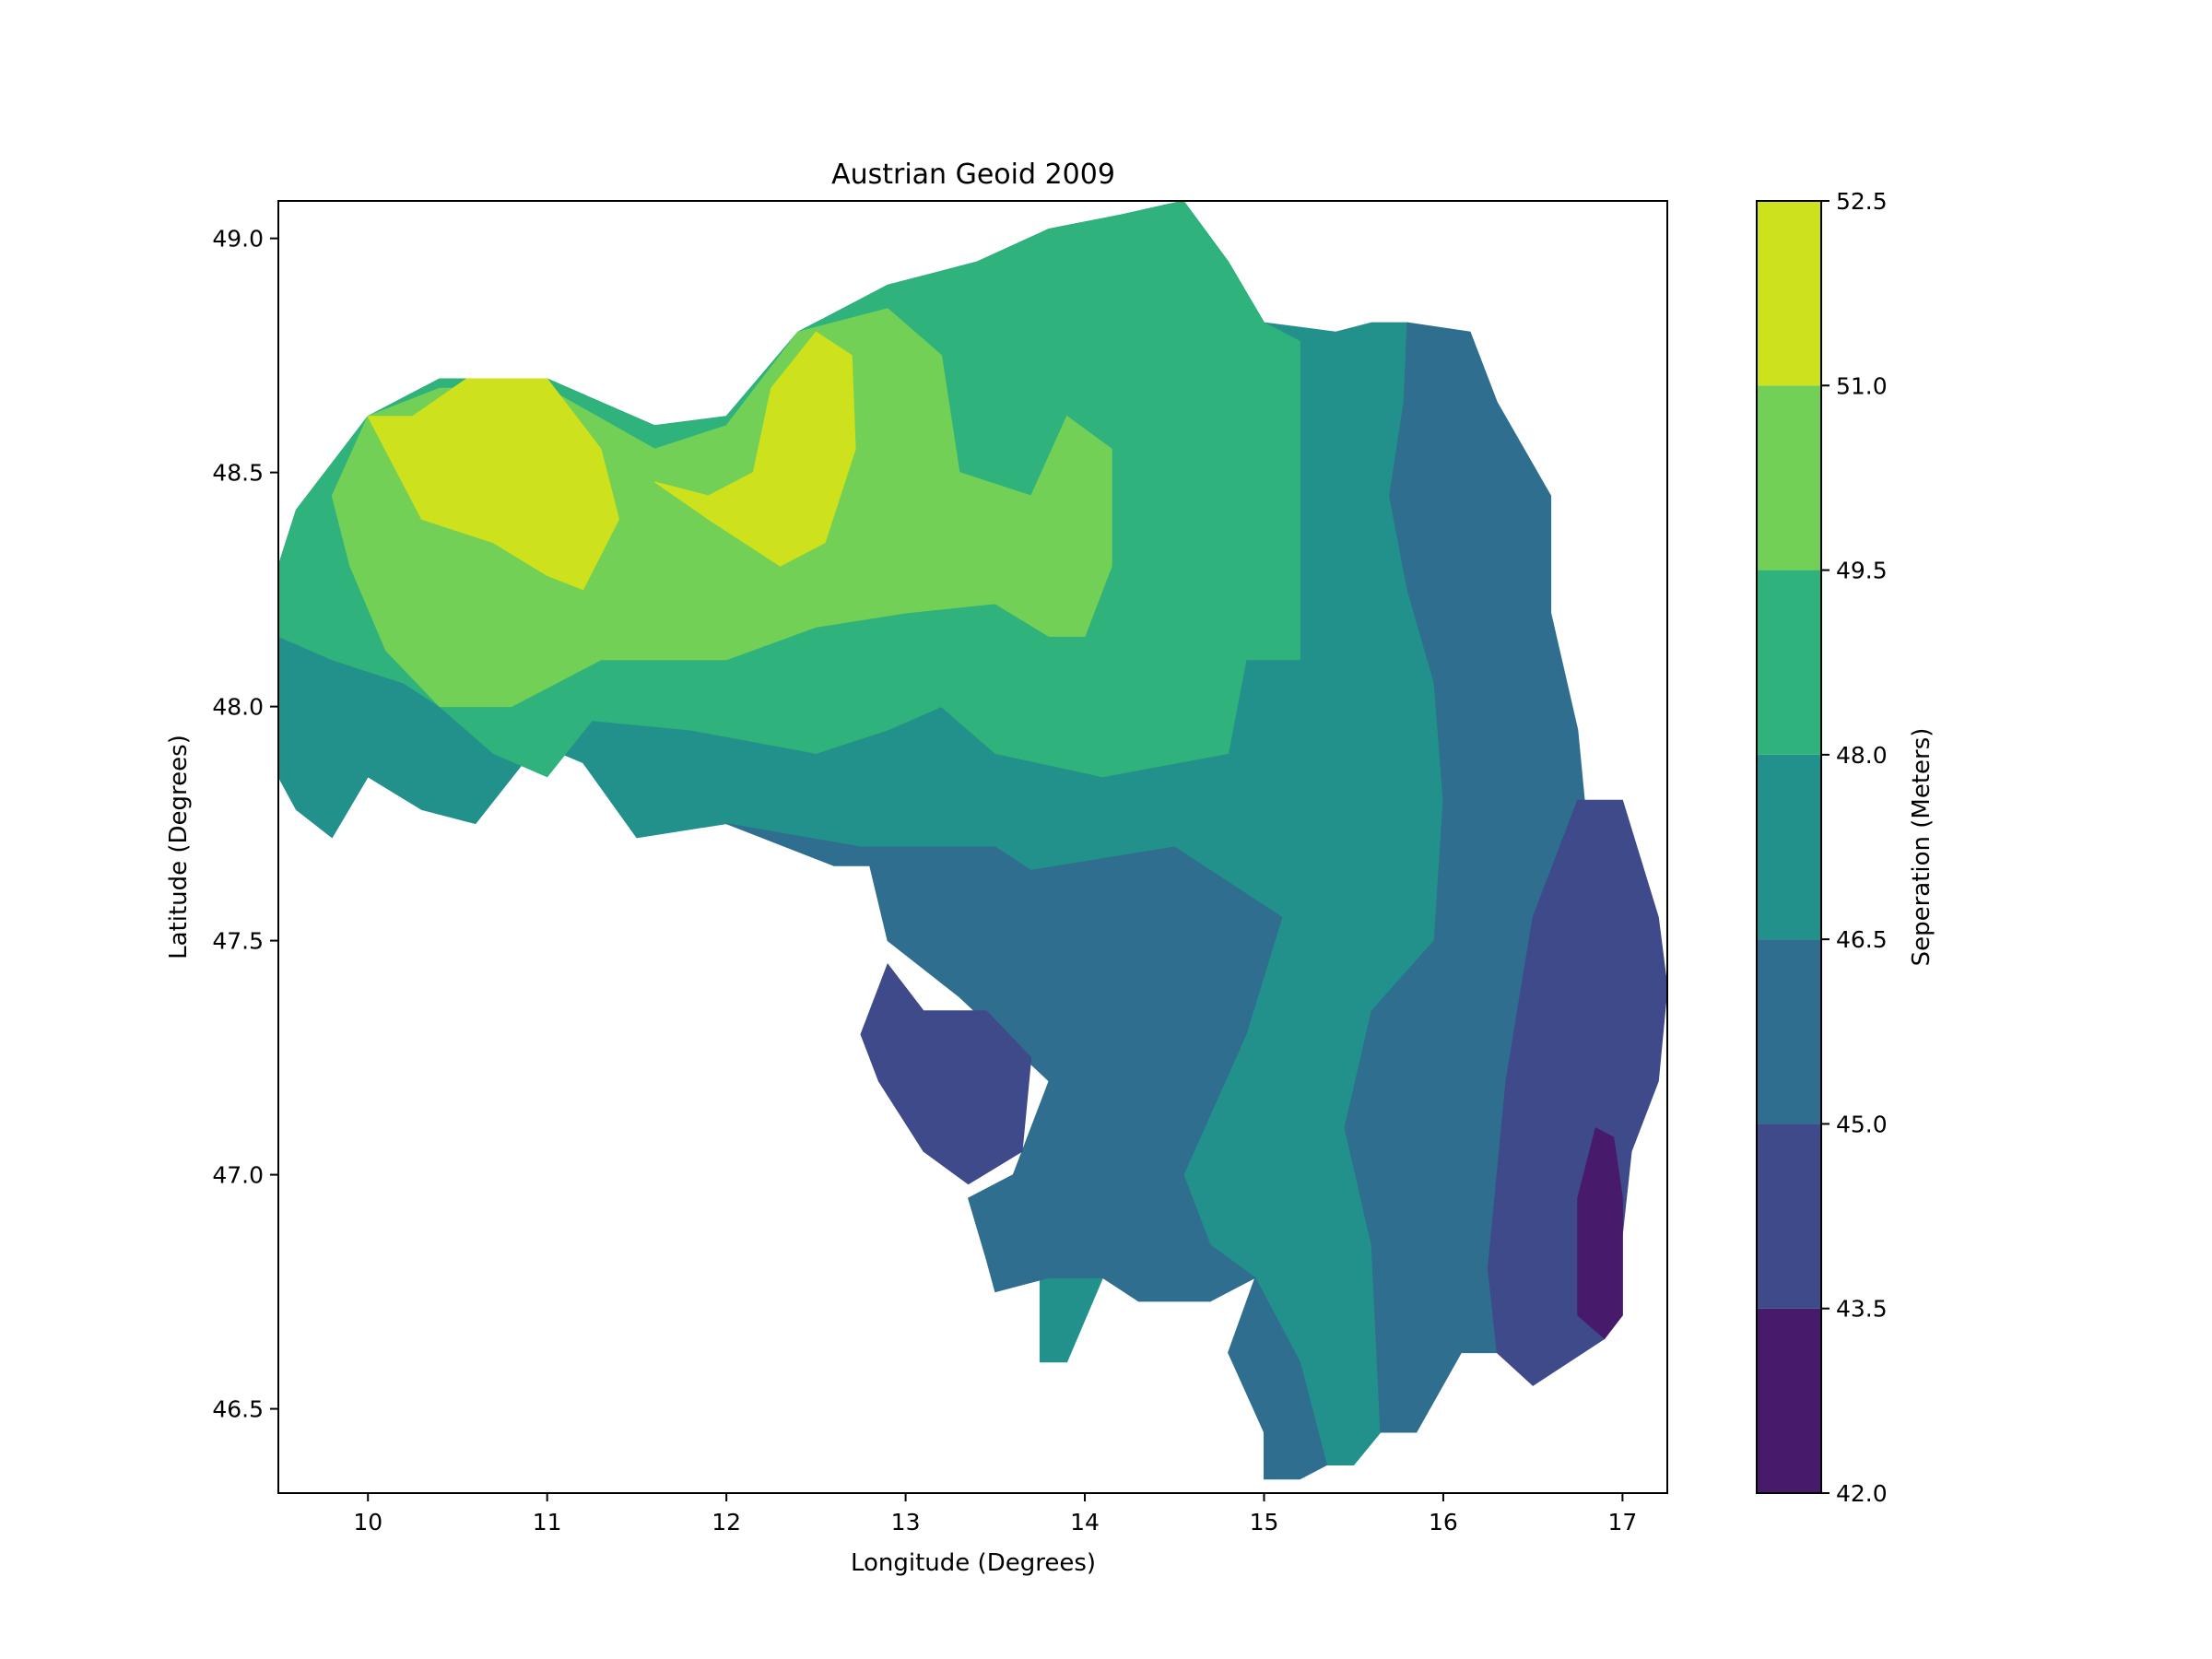 This screenshot has height=1659, width=2212. Describe the element at coordinates (1264, 1522) in the screenshot. I see `x-tick-label: 15` at that location.